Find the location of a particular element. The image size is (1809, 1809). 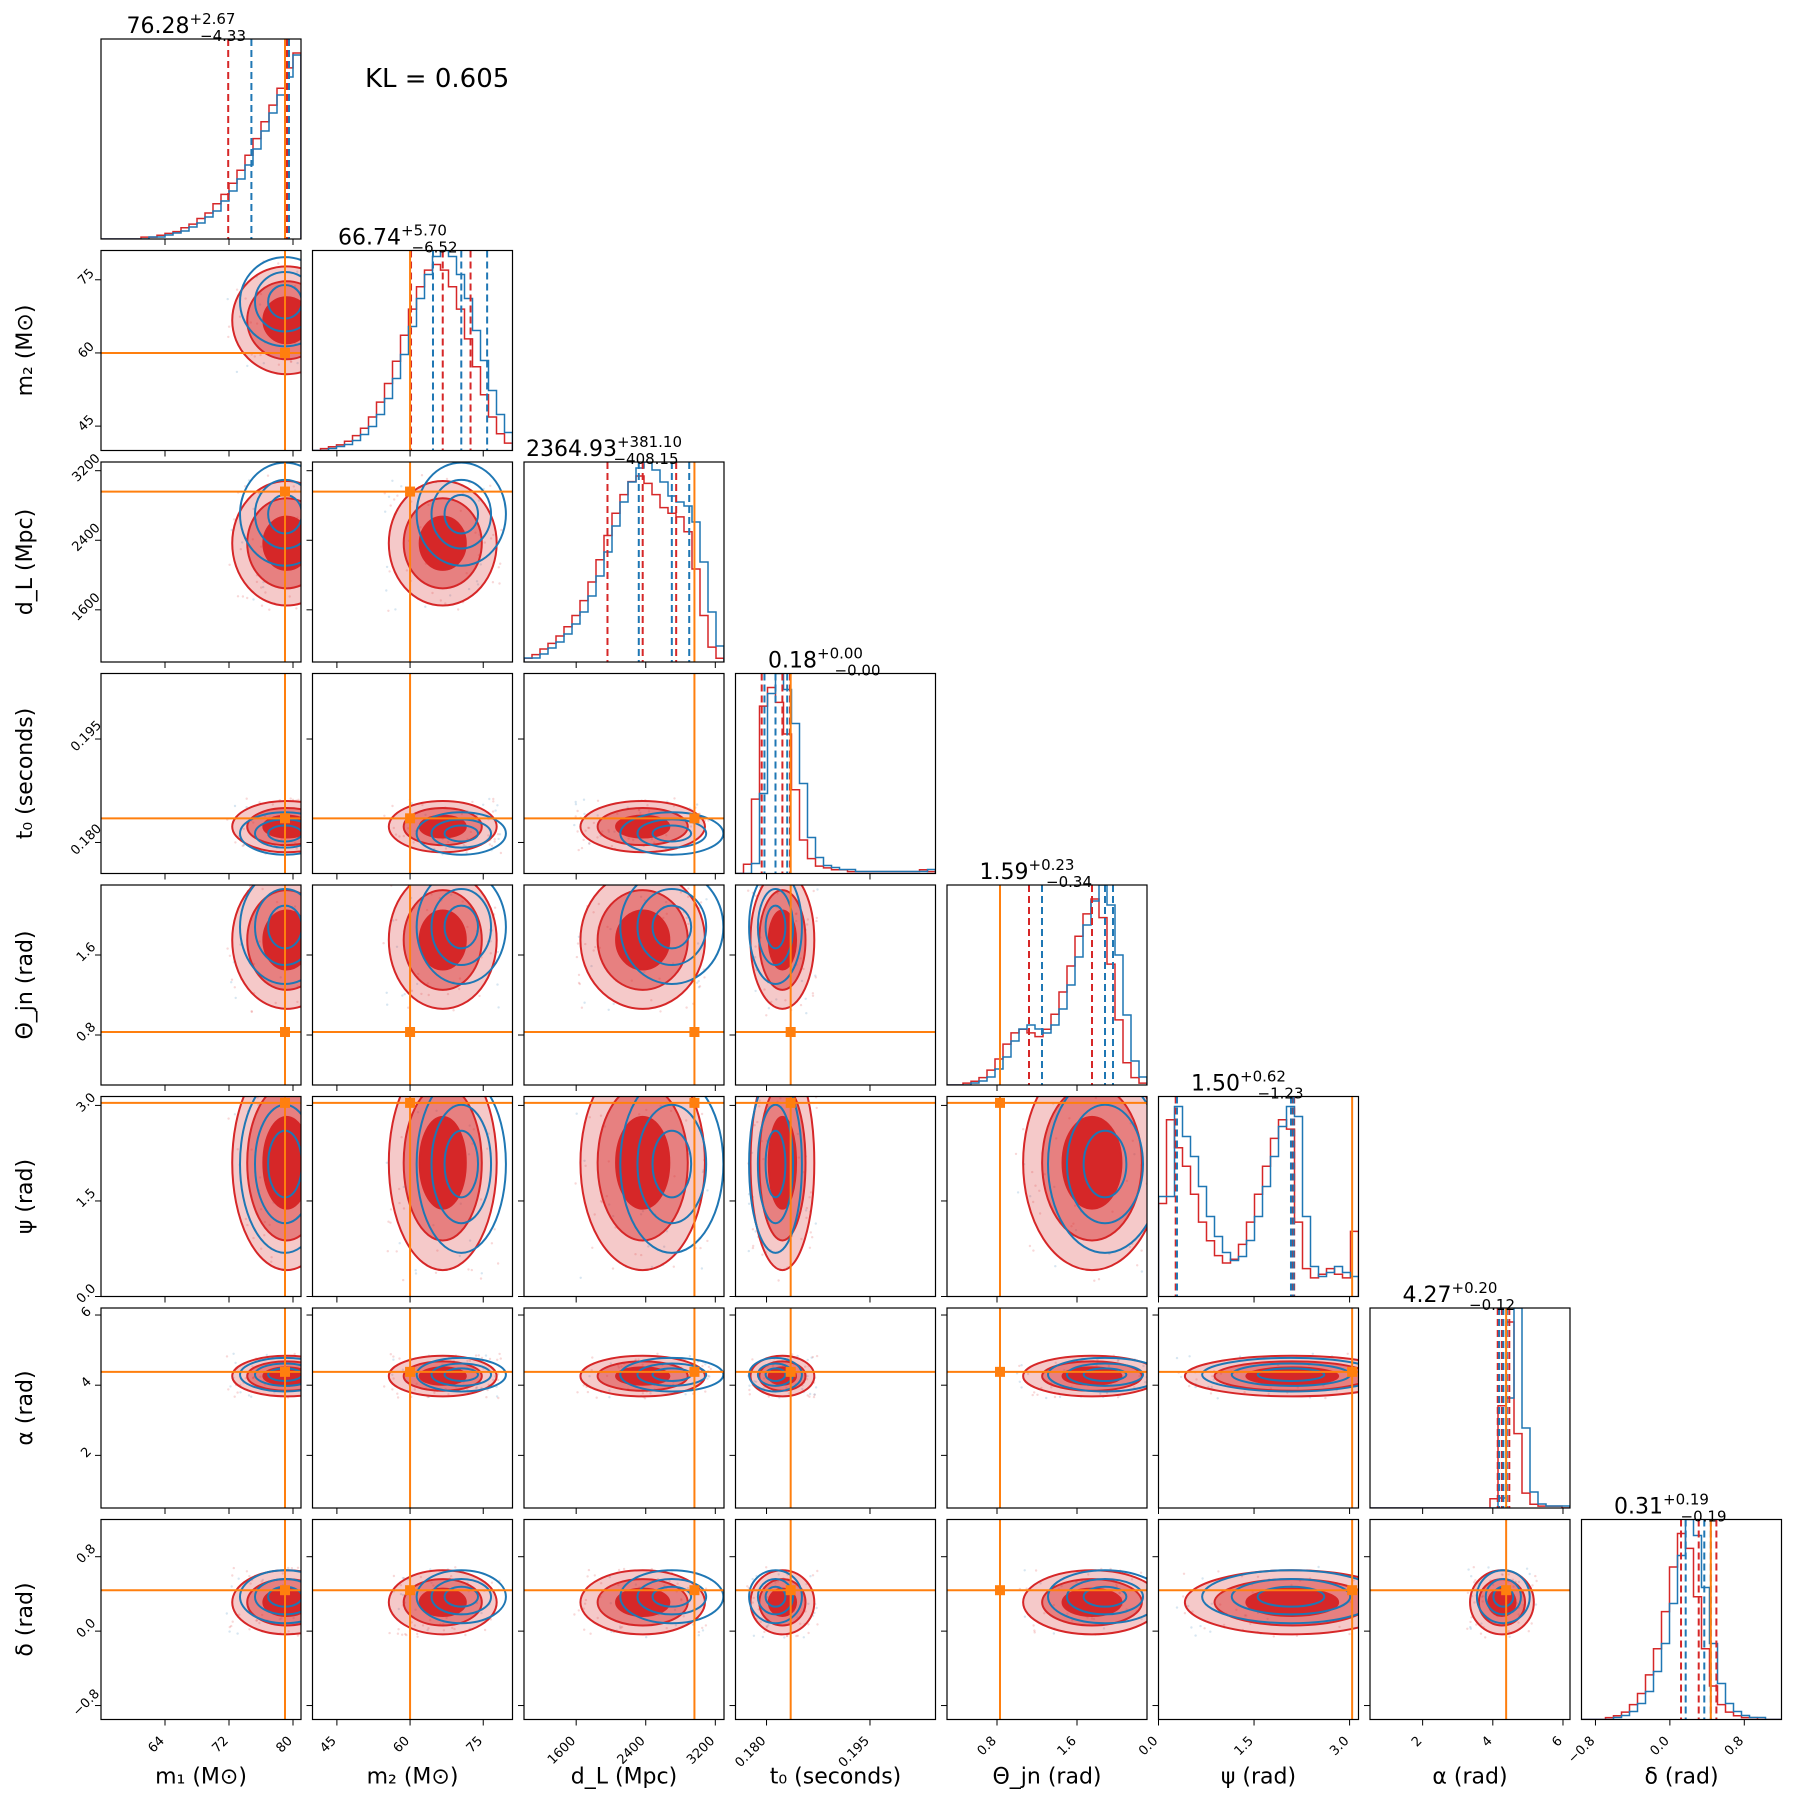

truth-marker is located at coordinates (285, 491).